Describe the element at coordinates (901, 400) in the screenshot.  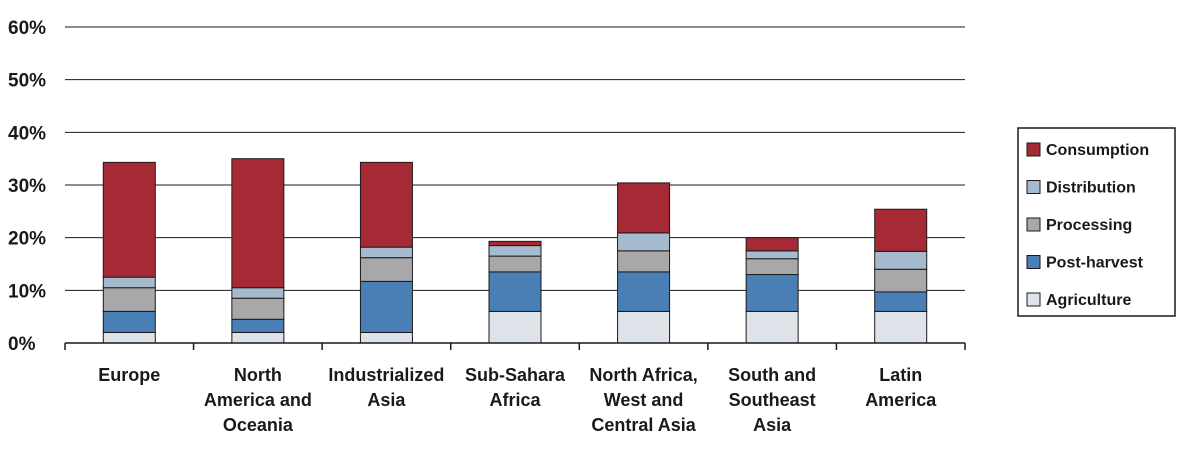
I see `x-category-label-line: America` at that location.